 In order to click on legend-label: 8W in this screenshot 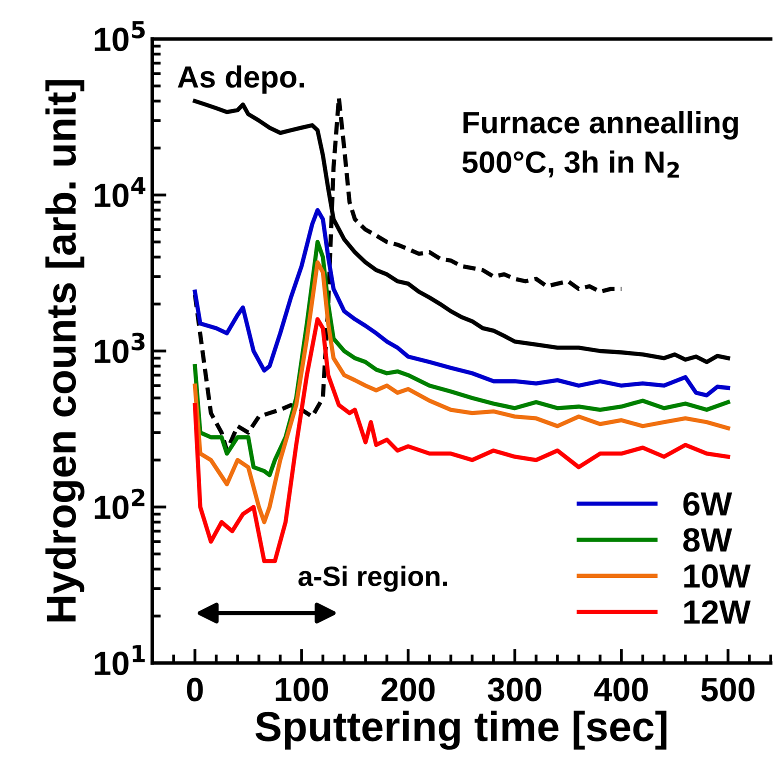, I will do `click(707, 540)`.